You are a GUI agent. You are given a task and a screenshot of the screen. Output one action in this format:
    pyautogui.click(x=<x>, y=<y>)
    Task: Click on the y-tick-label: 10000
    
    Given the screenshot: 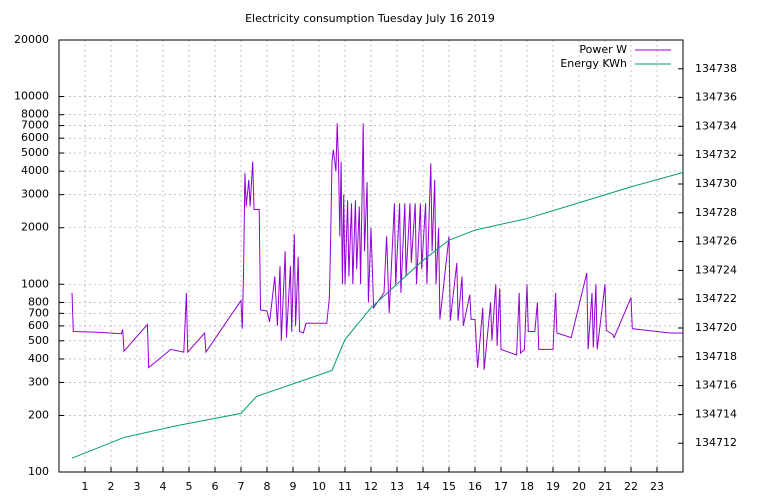 What is the action you would take?
    pyautogui.click(x=31, y=96)
    